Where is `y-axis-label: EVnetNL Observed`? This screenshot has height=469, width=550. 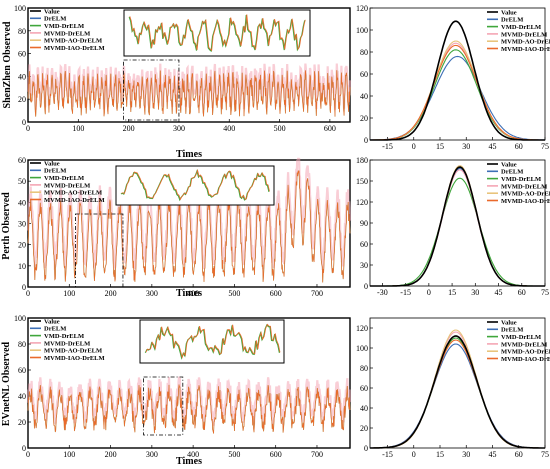 y-axis-label: EVnetNL Observed is located at coordinates (6, 383).